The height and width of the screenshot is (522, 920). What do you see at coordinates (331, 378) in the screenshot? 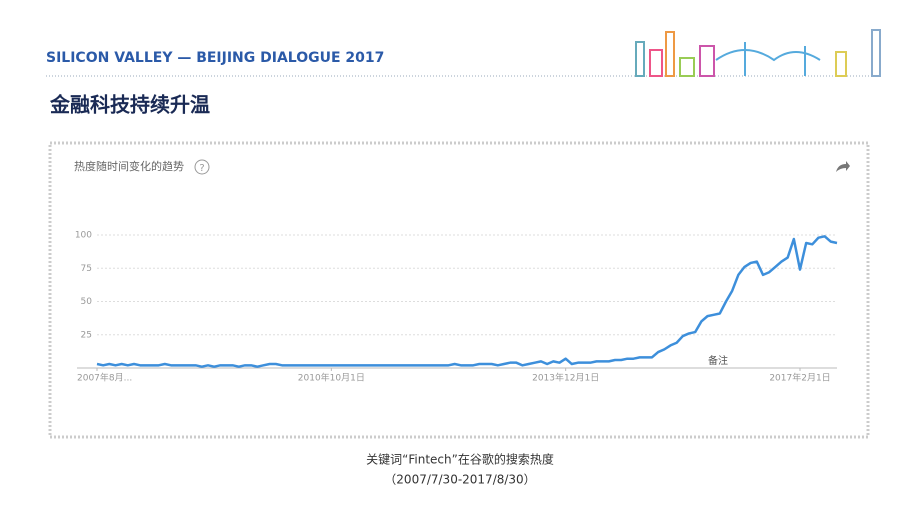
I see `x-tick-label: 2010年10月1日` at bounding box center [331, 378].